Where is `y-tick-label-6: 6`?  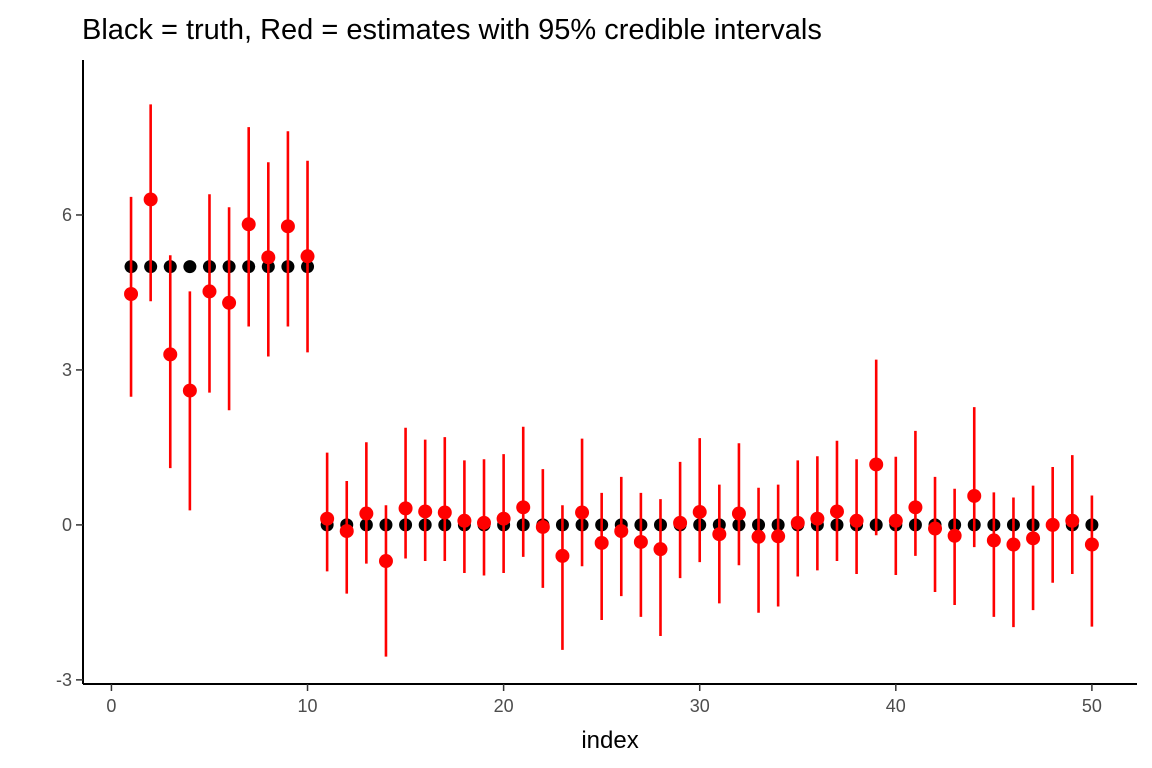 y-tick-label-6: 6 is located at coordinates (67, 215).